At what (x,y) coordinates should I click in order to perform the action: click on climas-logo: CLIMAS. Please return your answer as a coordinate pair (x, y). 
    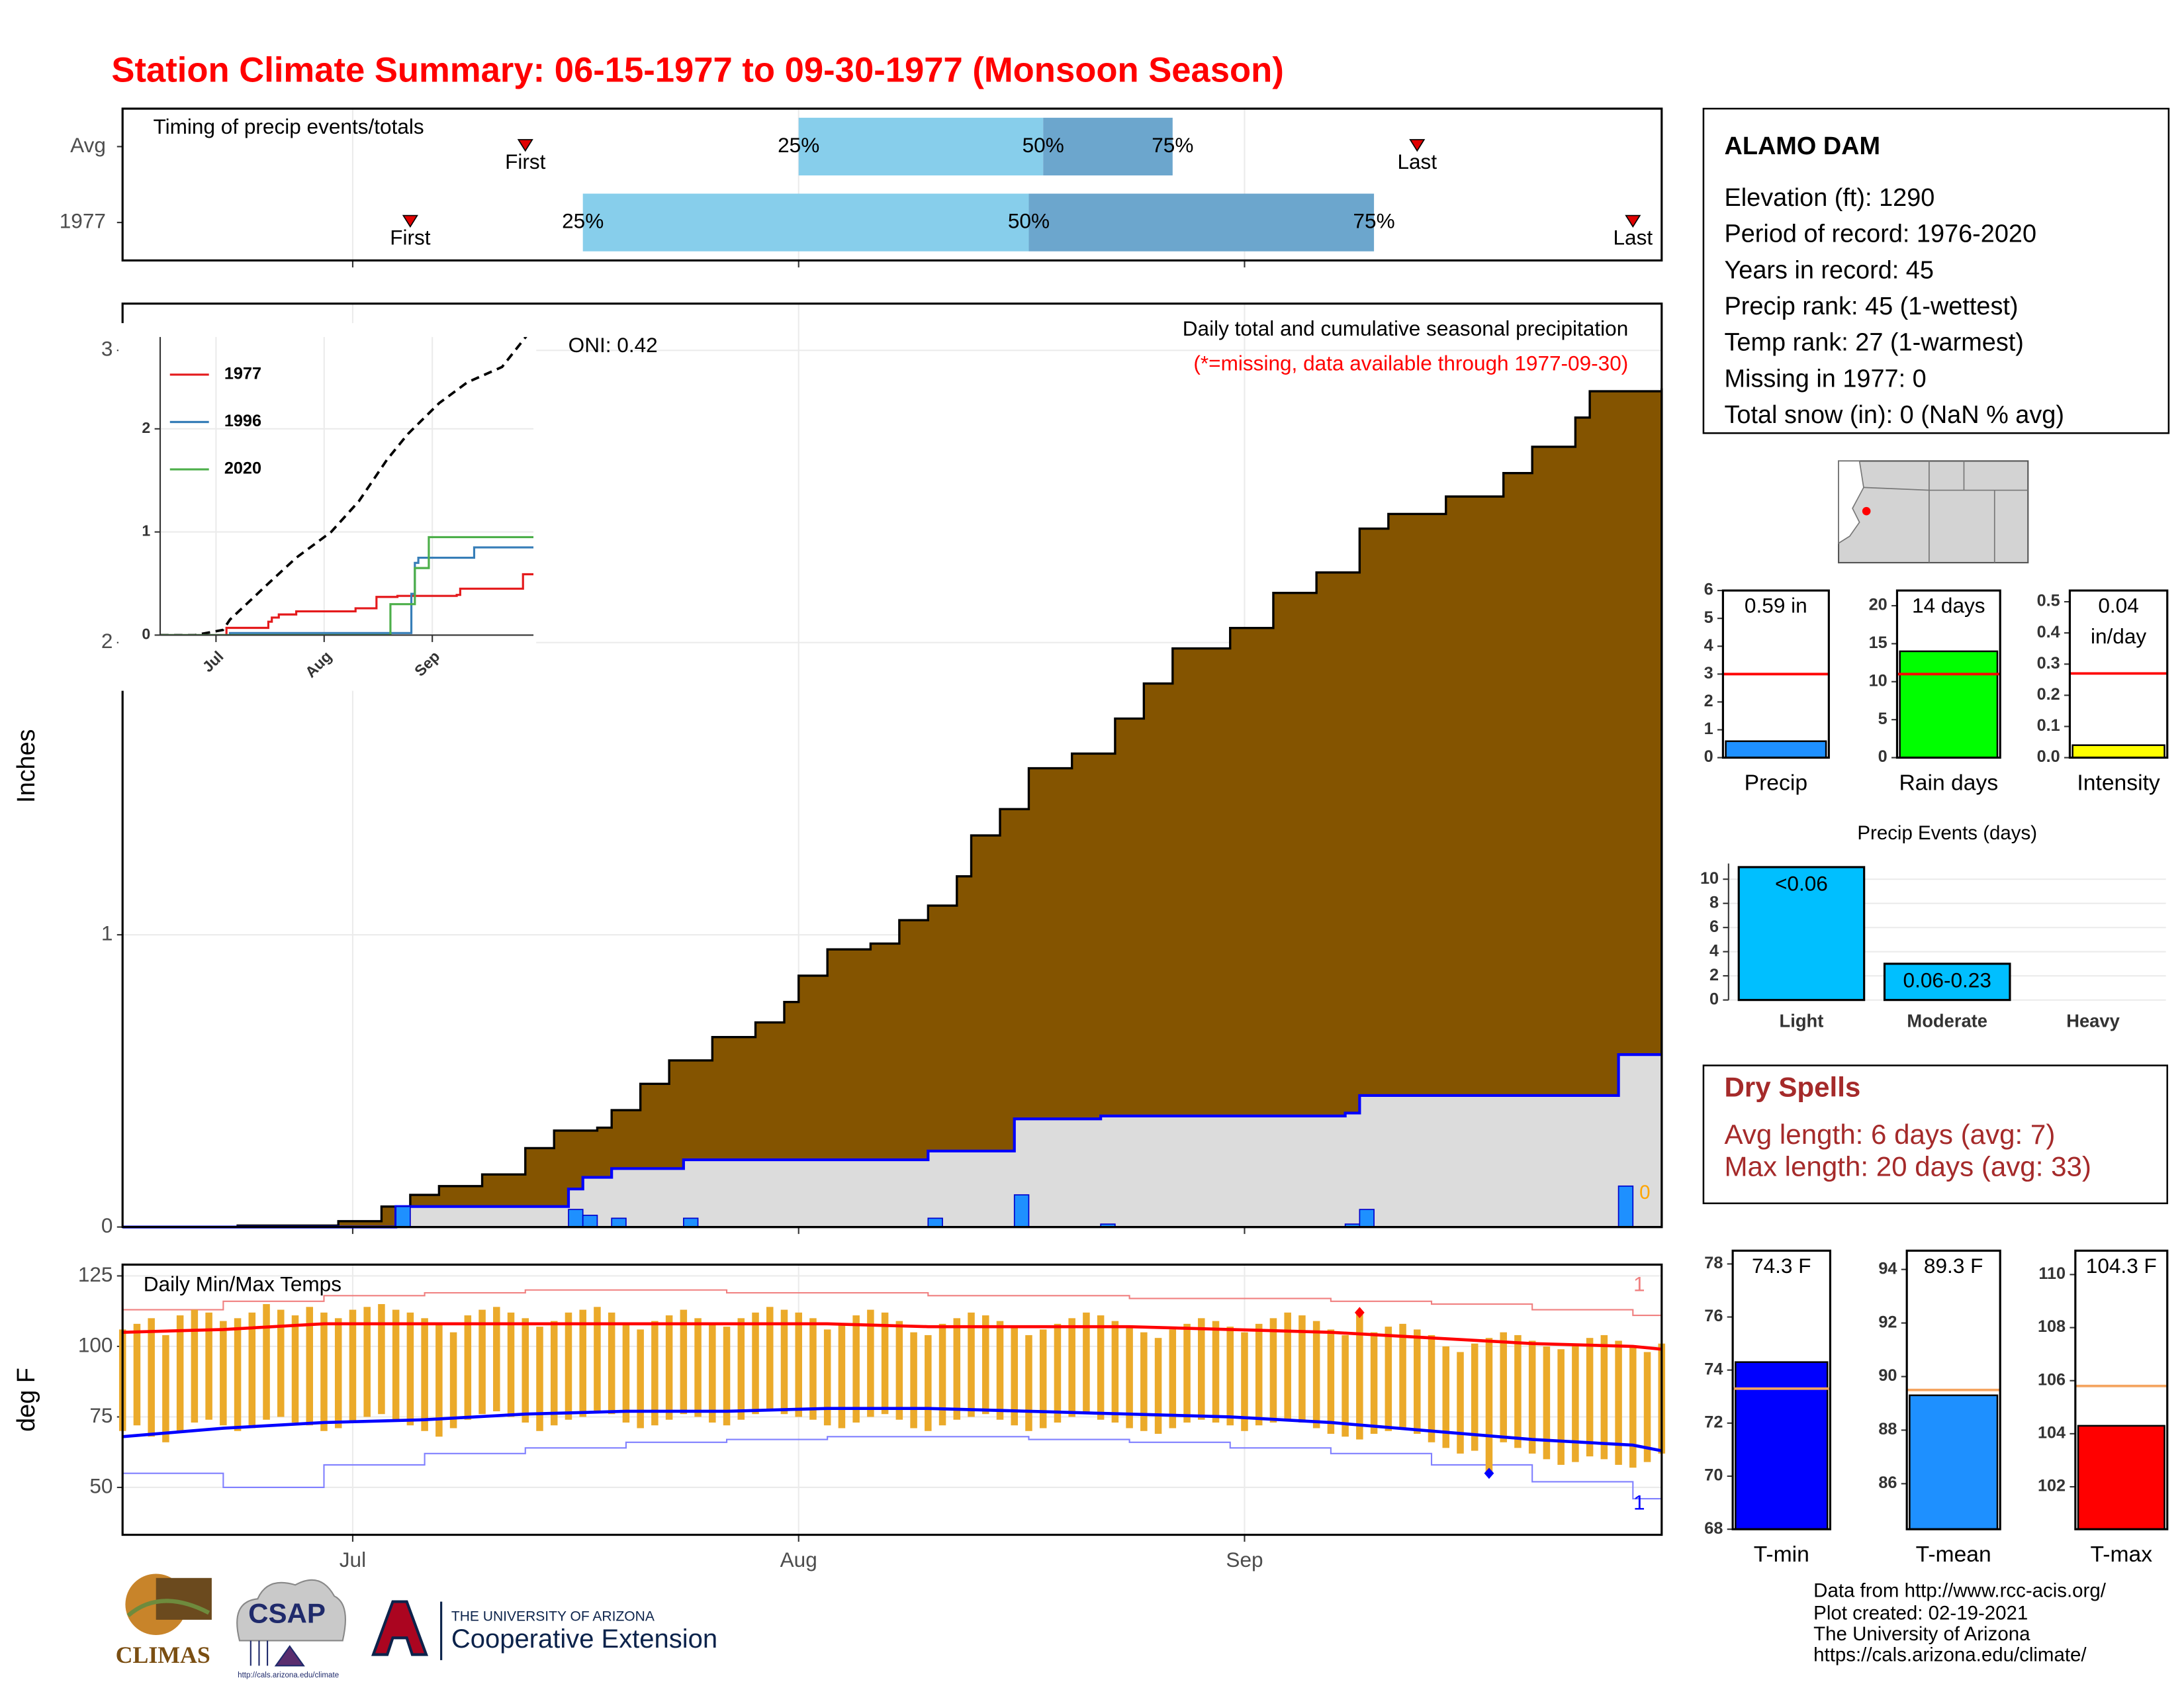
    Looking at the image, I should click on (164, 1620).